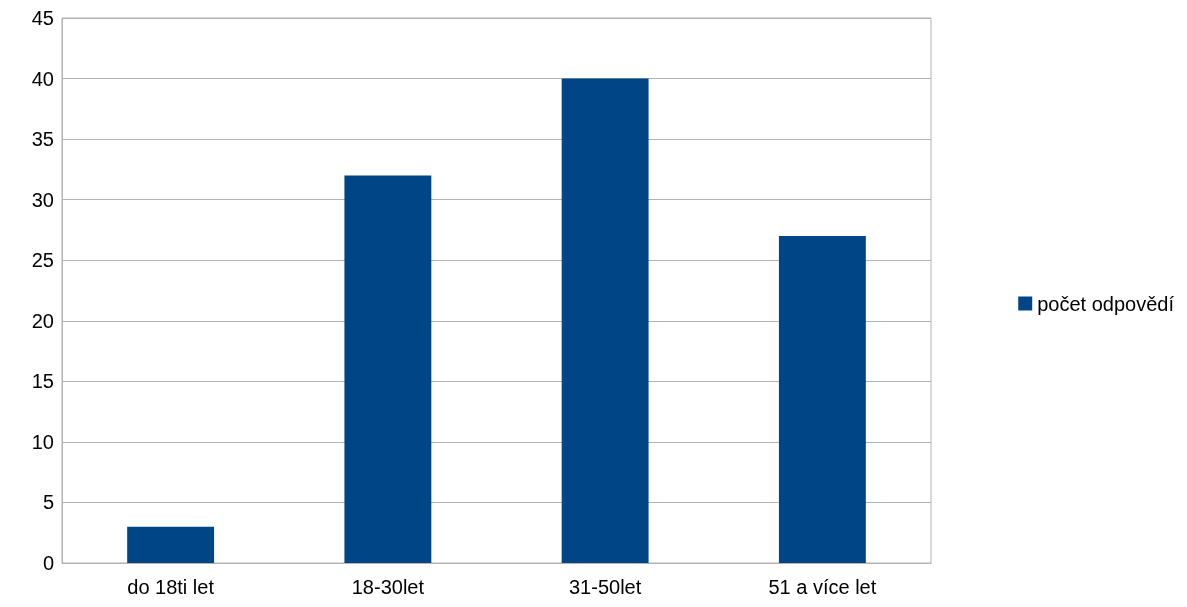  Describe the element at coordinates (605, 587) in the screenshot. I see `x-tick-label: 31-50let` at that location.